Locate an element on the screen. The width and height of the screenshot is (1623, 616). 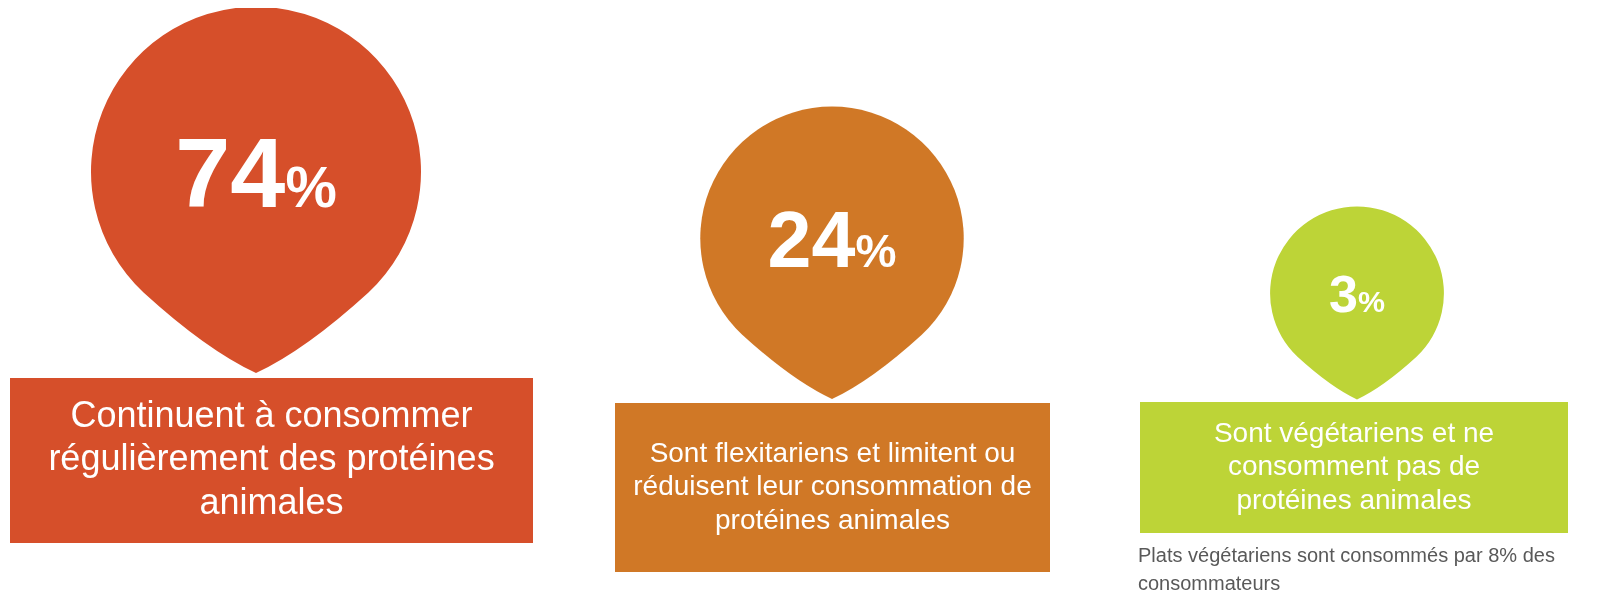
category-label: Sont végétariens et ne consomment pas de protéines animales is located at coordinates (1354, 465).